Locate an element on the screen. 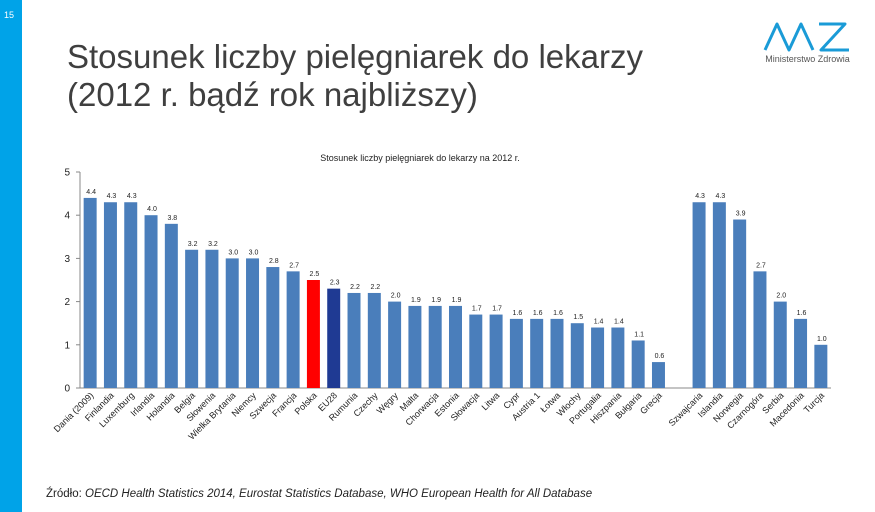  y-tick-label: 0 is located at coordinates (67, 389).